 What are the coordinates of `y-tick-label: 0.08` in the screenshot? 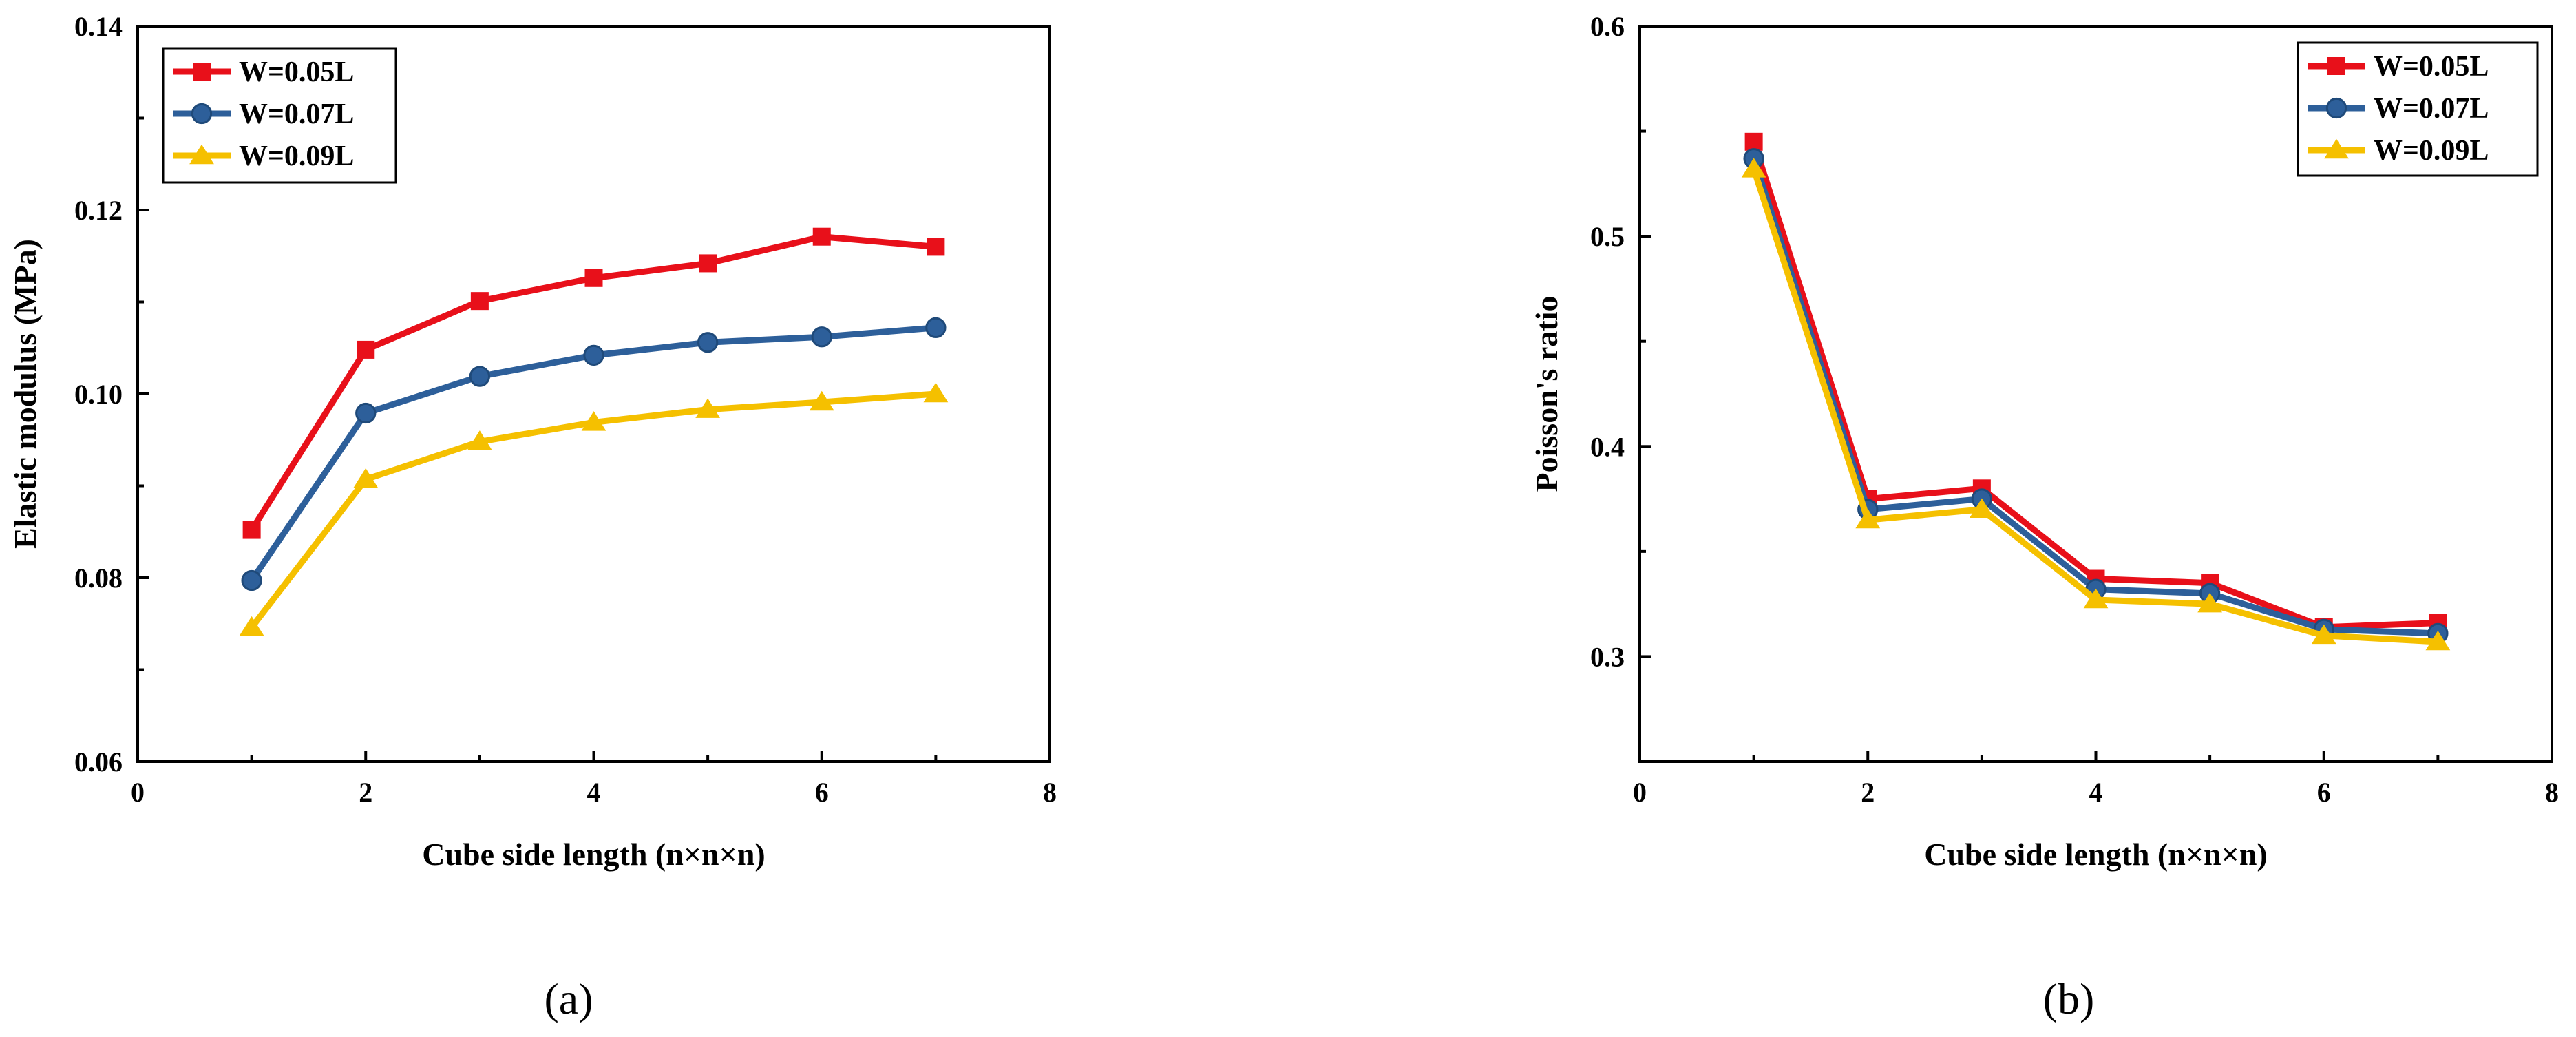 It's located at (99, 578).